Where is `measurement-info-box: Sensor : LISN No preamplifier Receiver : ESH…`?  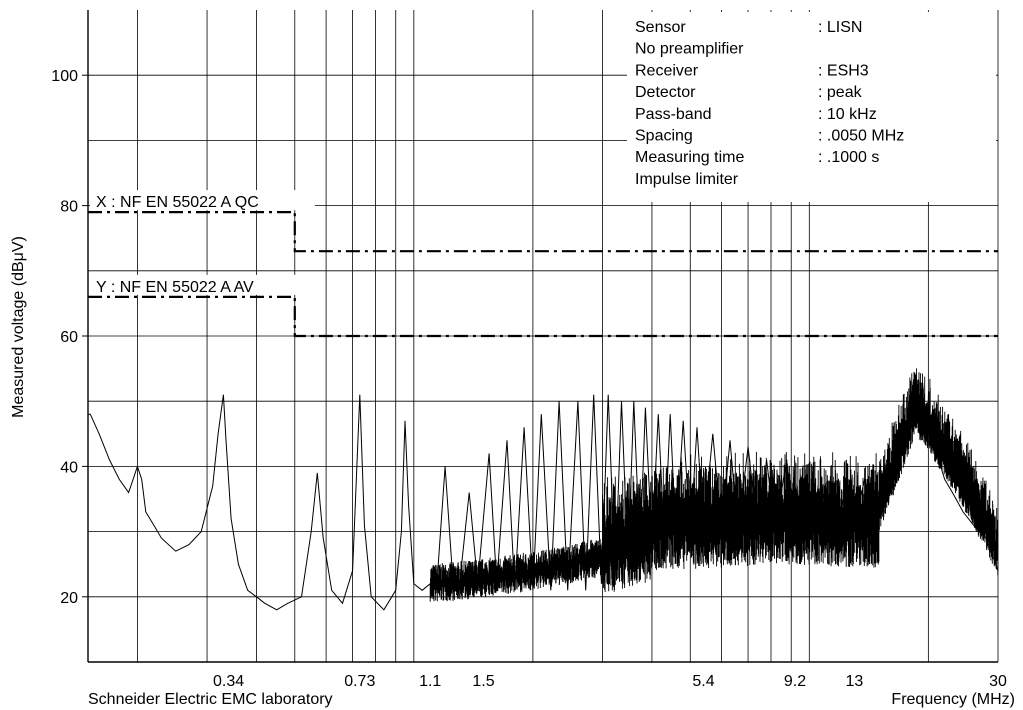
measurement-info-box: Sensor : LISN No preamplifier Receiver : ESH… is located at coordinates (811, 107).